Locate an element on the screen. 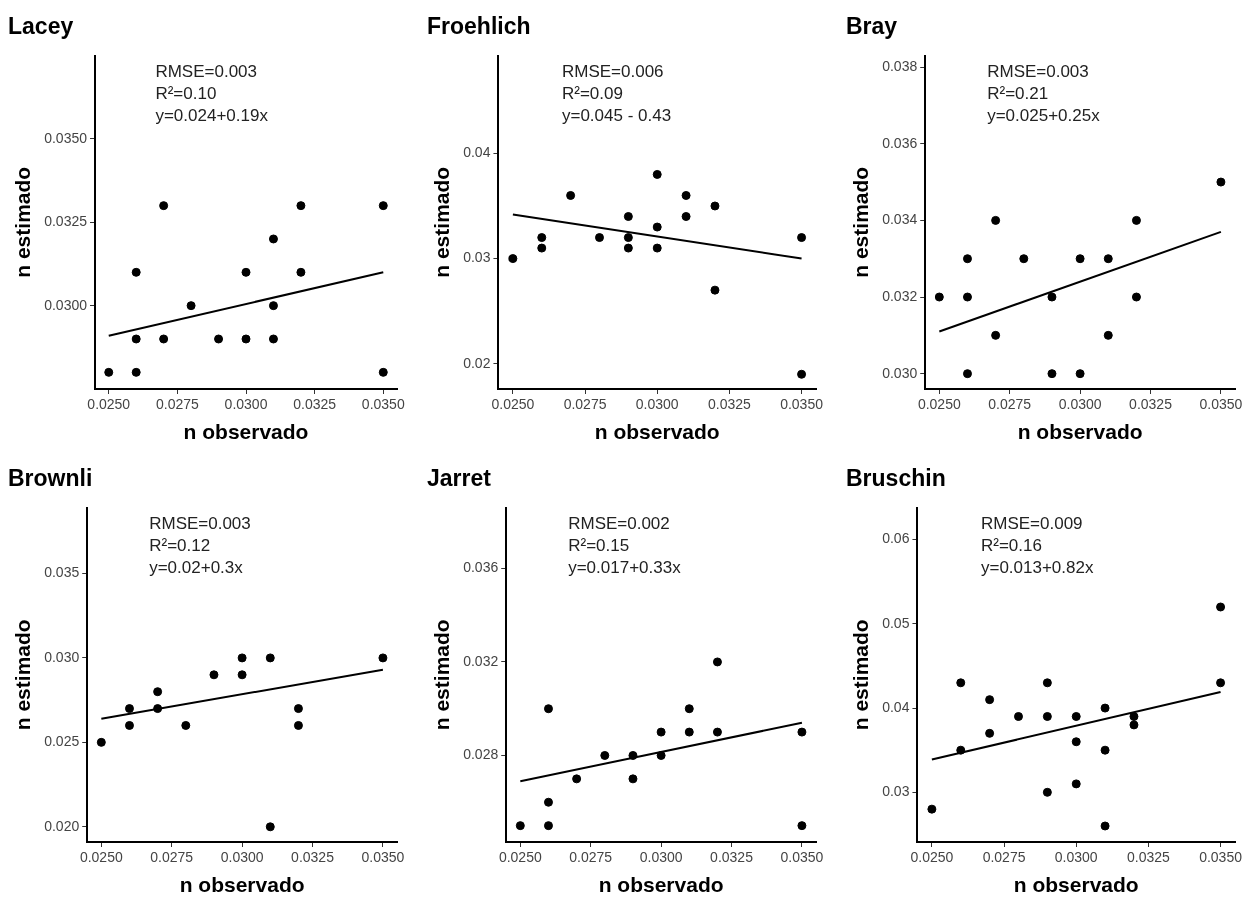 This screenshot has width=1257, height=905. y-tick-label: 0.0325 is located at coordinates (66, 221).